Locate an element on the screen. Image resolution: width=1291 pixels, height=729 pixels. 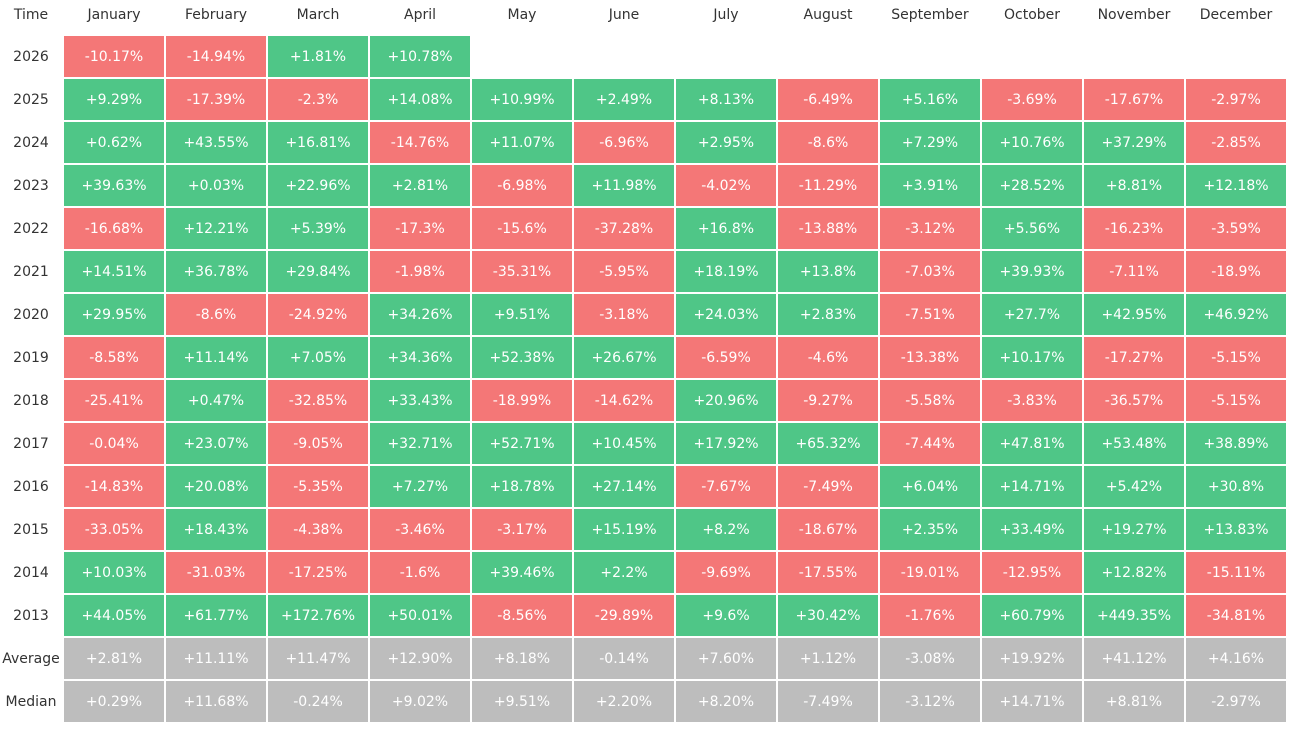
return-cell: -25.41% is located at coordinates (114, 400).